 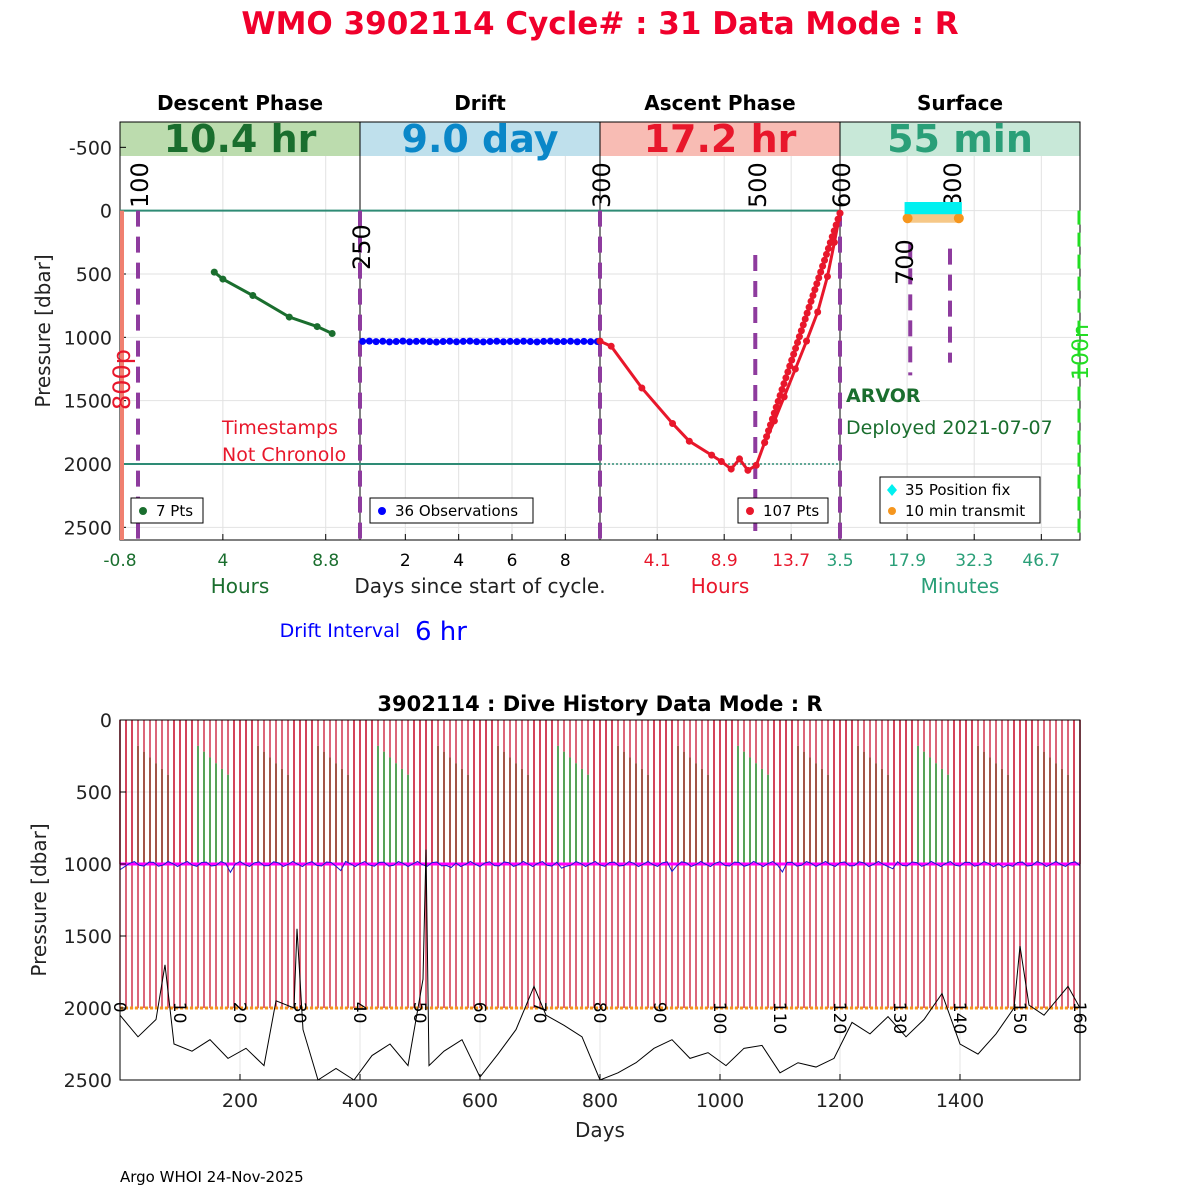 What do you see at coordinates (539, 1013) in the screenshot?
I see `cycle-number-label: 70` at bounding box center [539, 1013].